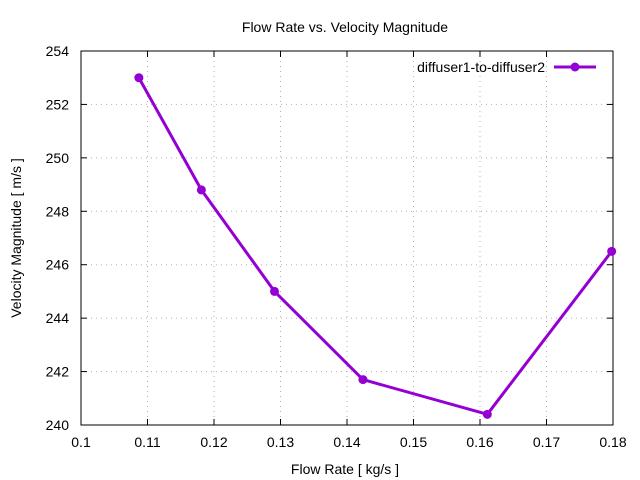 The width and height of the screenshot is (640, 480). Describe the element at coordinates (58, 104) in the screenshot. I see `y-tick-label: 252` at that location.